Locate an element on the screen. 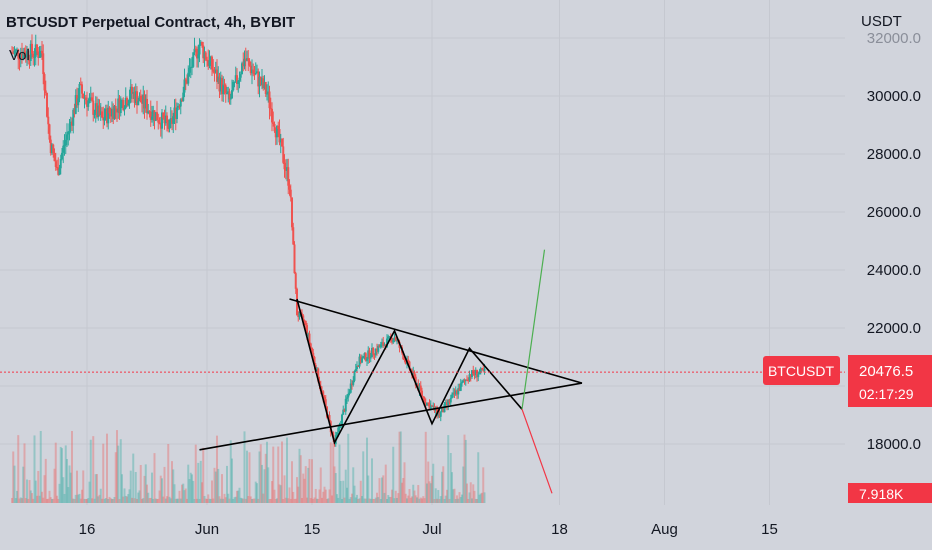 This screenshot has width=932, height=550. time-axis: 16 Jun 15 Jul 18 Aug 15 is located at coordinates (428, 529).